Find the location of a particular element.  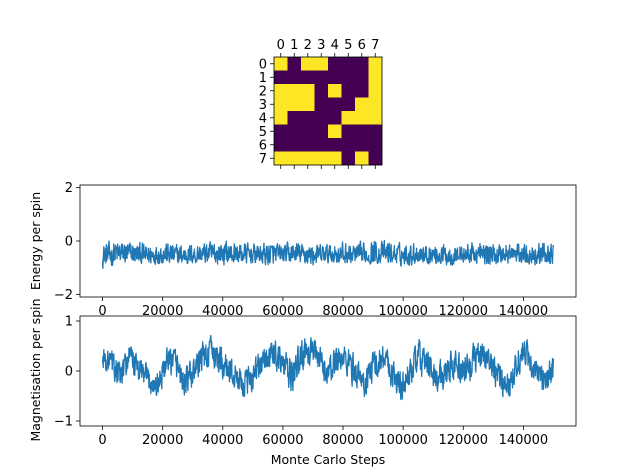

magnetisation-x-tick-label: 20000 is located at coordinates (162, 440).